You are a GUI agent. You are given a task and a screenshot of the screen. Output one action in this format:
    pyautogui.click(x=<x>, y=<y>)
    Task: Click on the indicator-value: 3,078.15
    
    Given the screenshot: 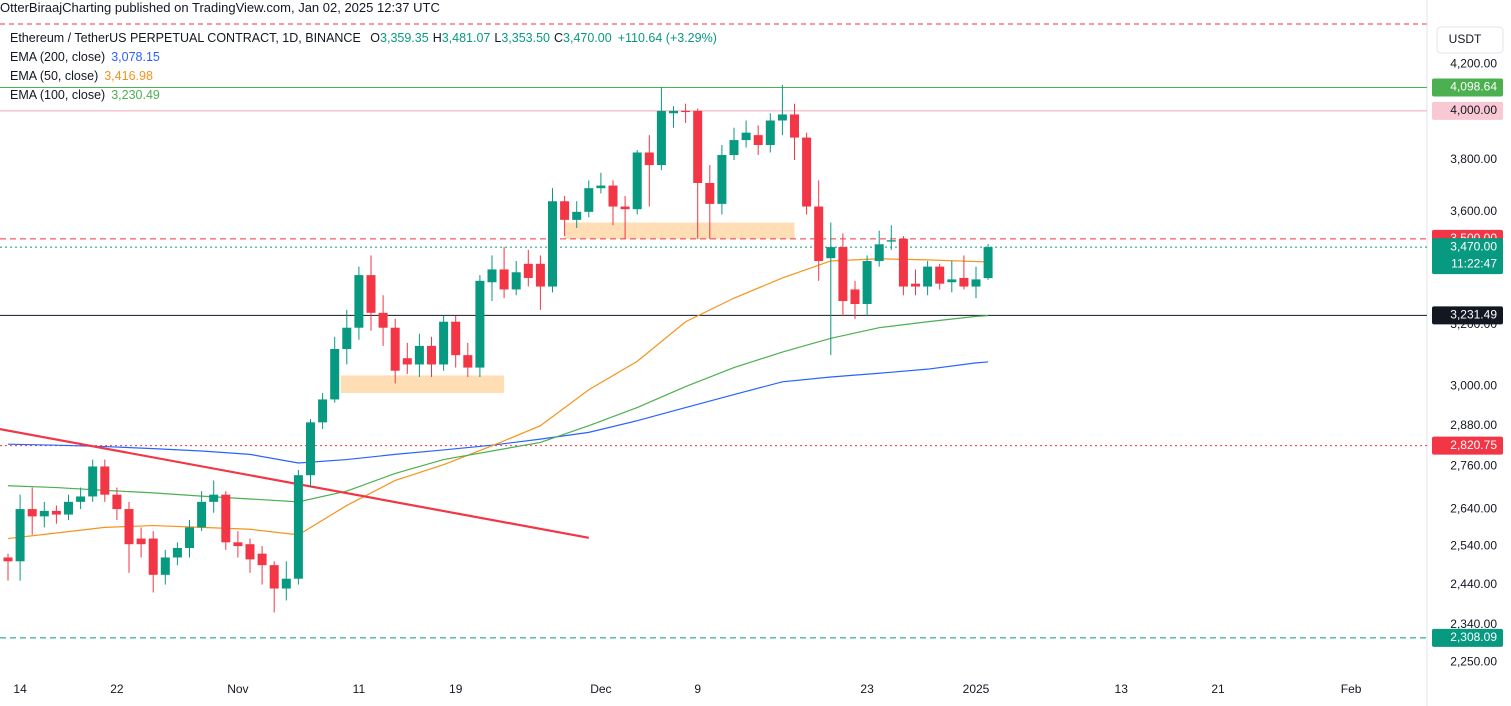 What is the action you would take?
    pyautogui.click(x=135, y=57)
    